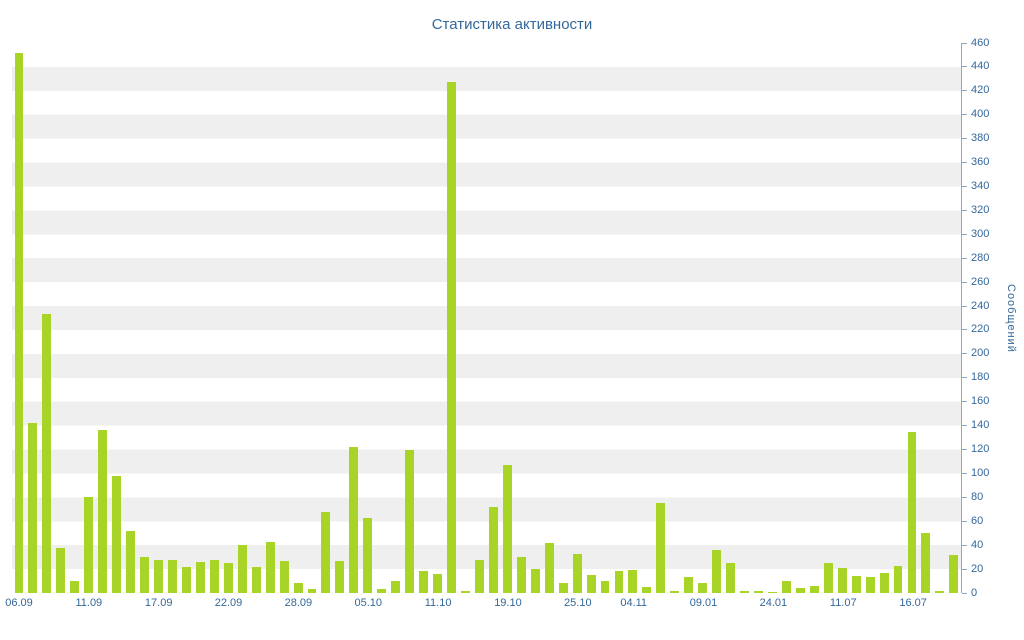 The width and height of the screenshot is (1024, 640). What do you see at coordinates (980, 138) in the screenshot?
I see `tick-label: 380` at bounding box center [980, 138].